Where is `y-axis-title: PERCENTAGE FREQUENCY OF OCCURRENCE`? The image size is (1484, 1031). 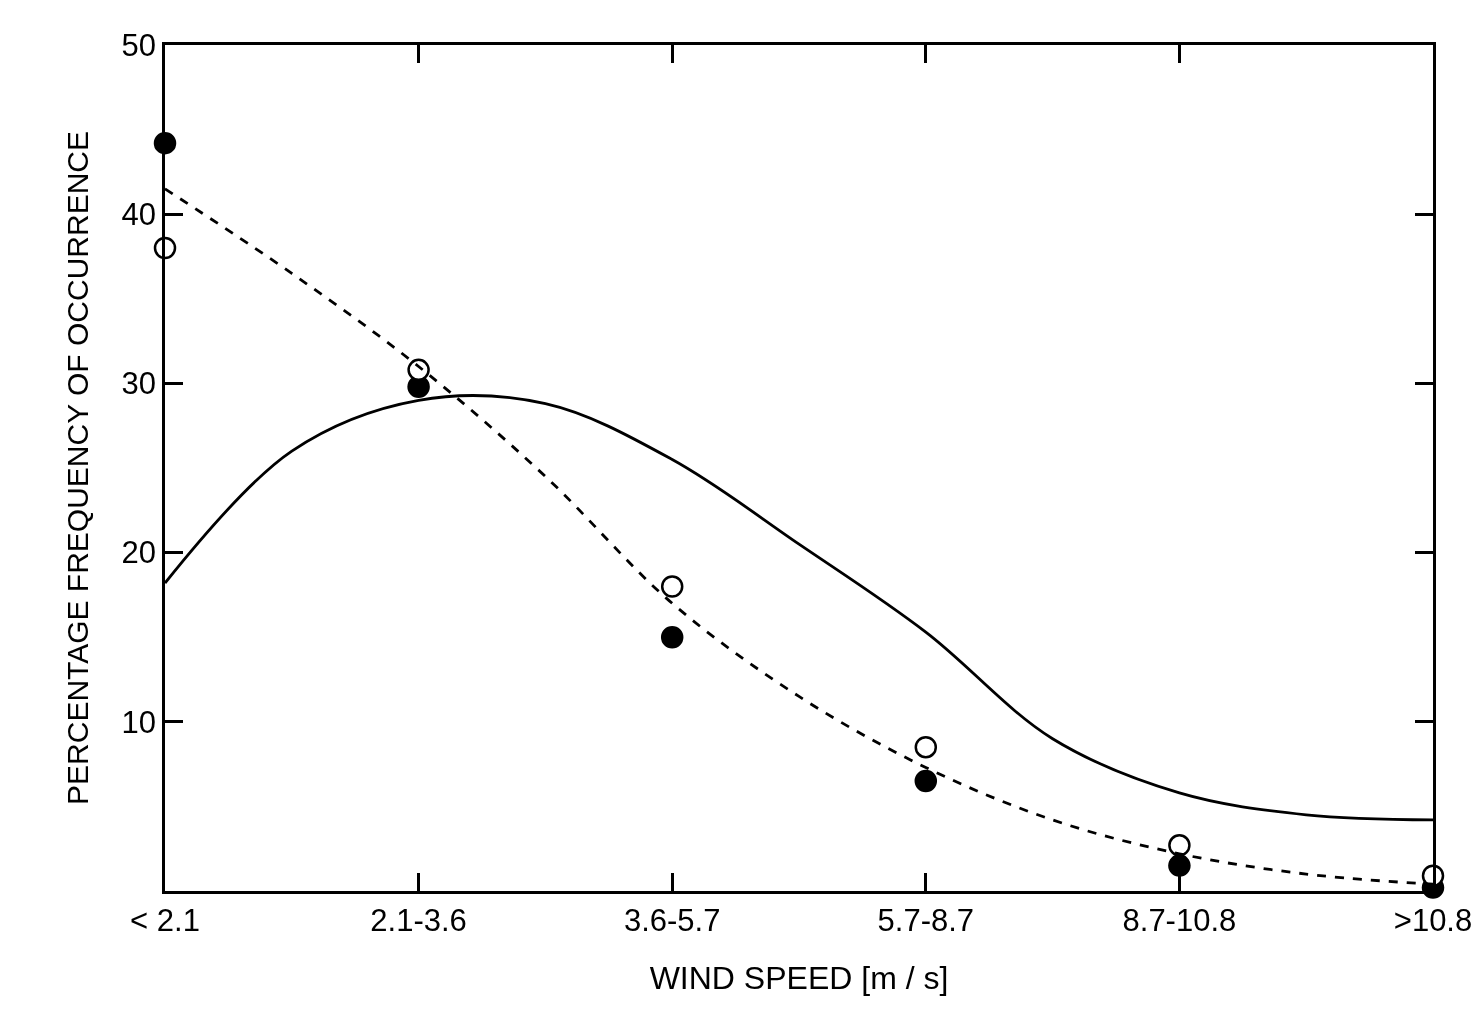 y-axis-title: PERCENTAGE FREQUENCY OF OCCURRENCE is located at coordinates (77, 468).